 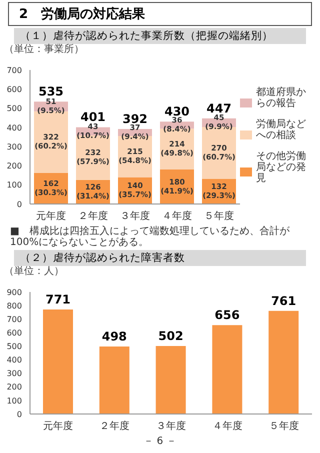 I want to click on text: ■ 構成比は四捨五入によって端数処理しているため、合計が100%にならないことがある。, so click(x=150, y=237).